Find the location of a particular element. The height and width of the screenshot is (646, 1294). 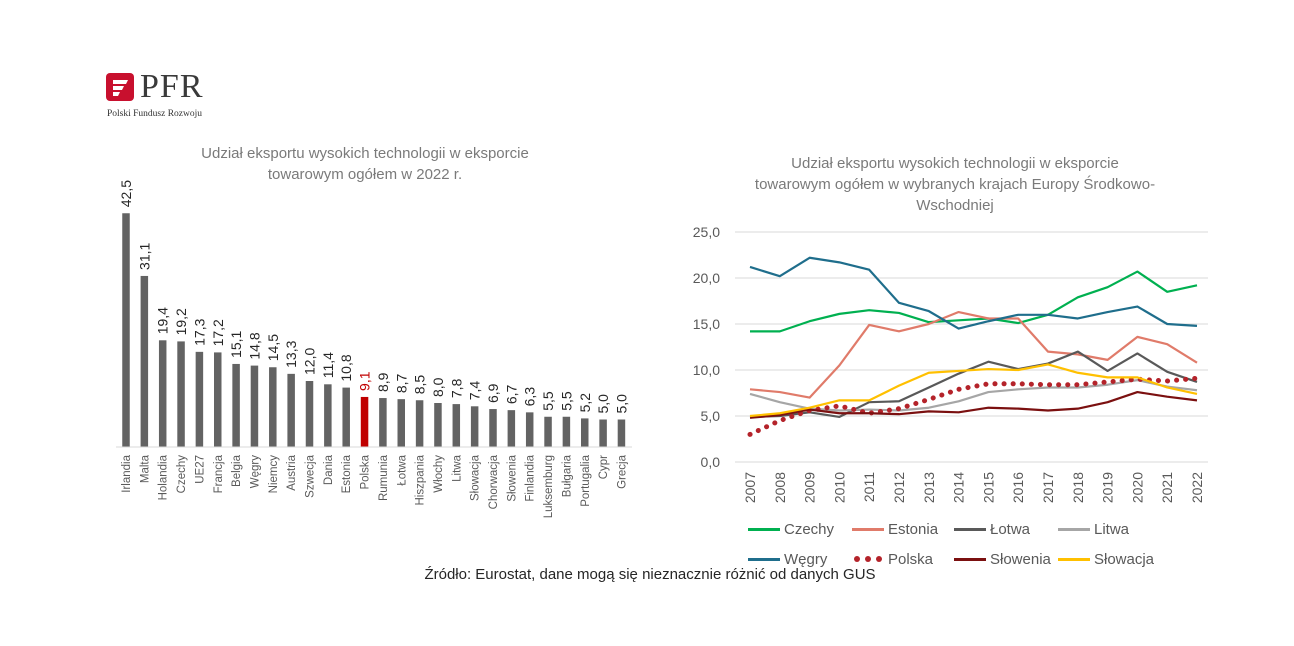

legend-label: Czechy is located at coordinates (809, 529).